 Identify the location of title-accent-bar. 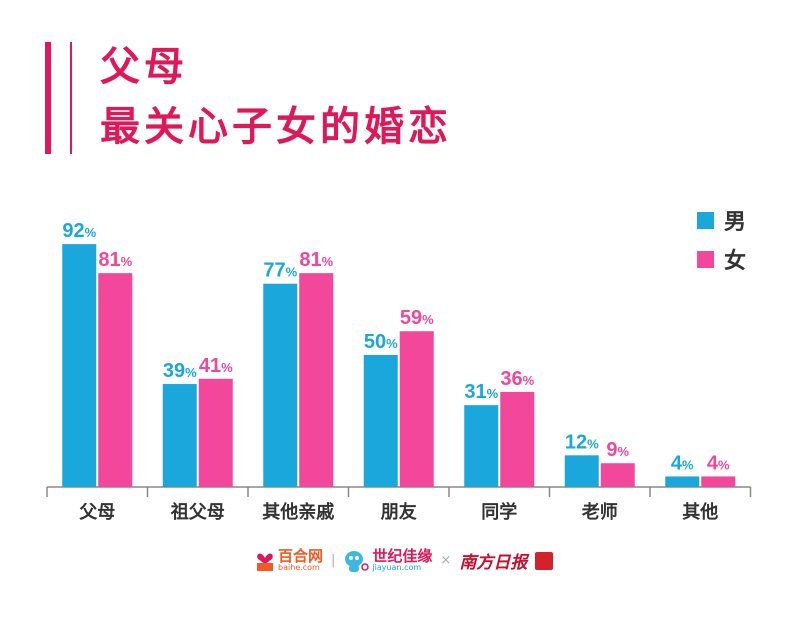
(48, 98).